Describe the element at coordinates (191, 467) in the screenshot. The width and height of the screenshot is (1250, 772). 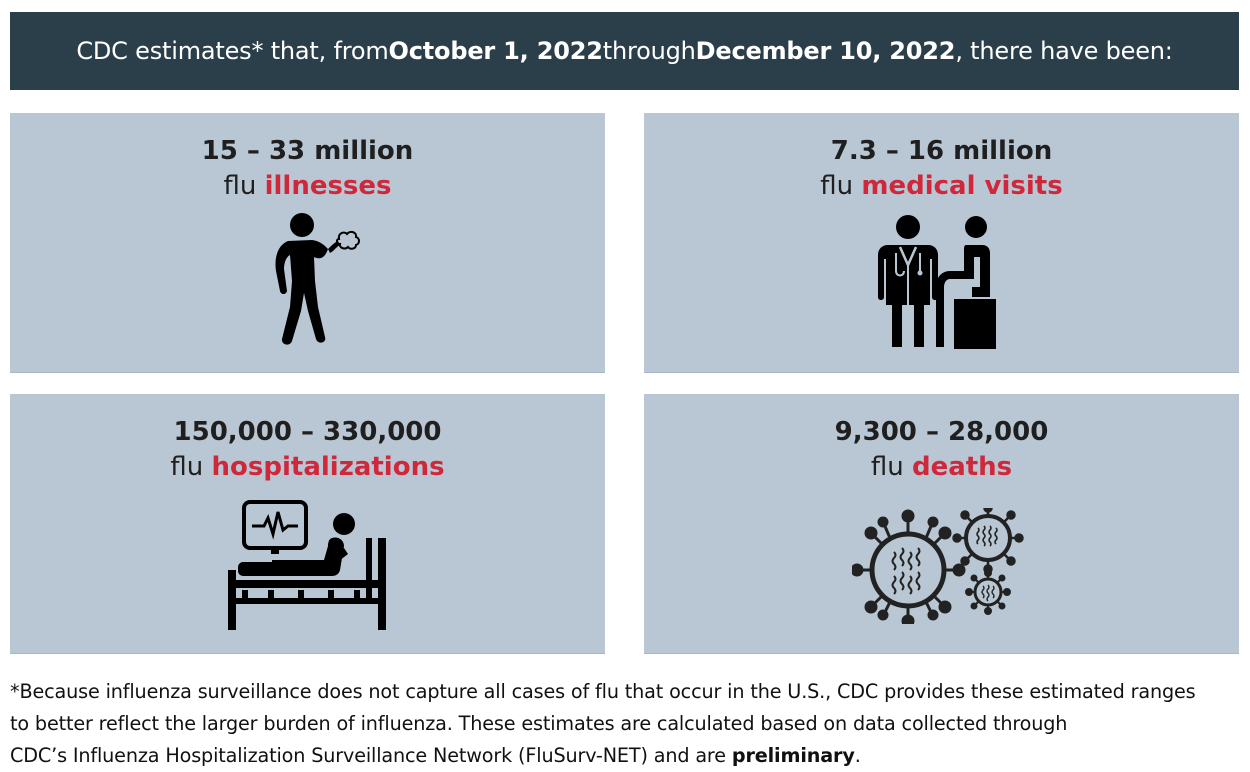
I see `hospitalizations-label-prefix: flu` at that location.